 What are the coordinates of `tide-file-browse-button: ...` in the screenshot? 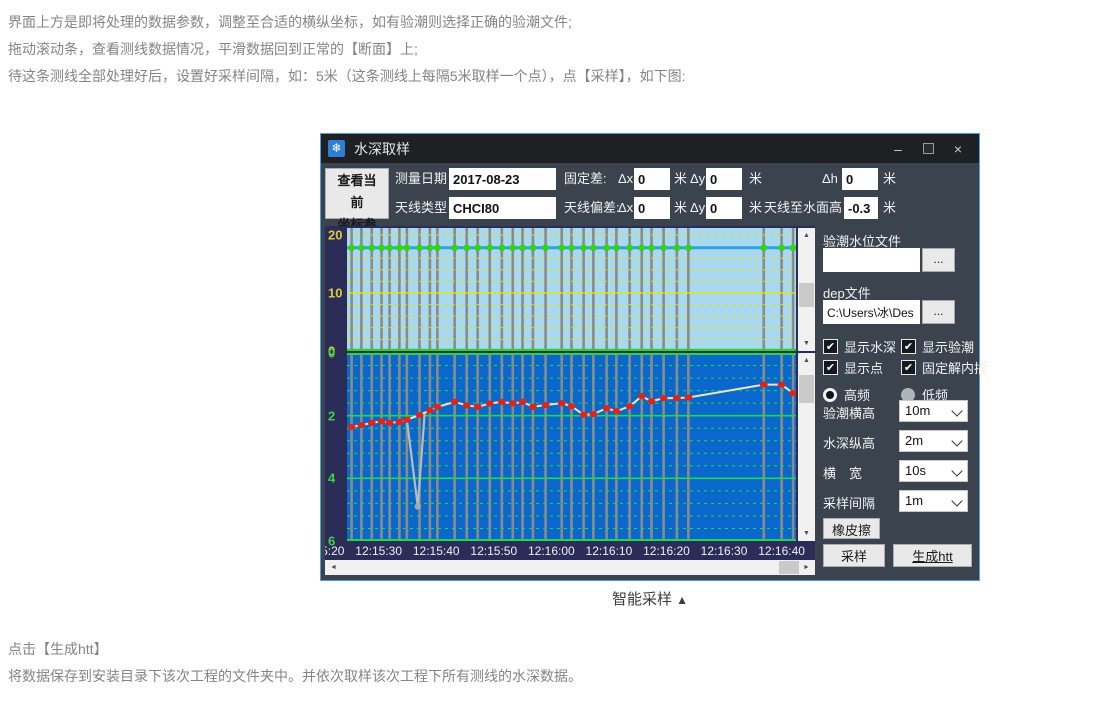 It's located at (938, 260).